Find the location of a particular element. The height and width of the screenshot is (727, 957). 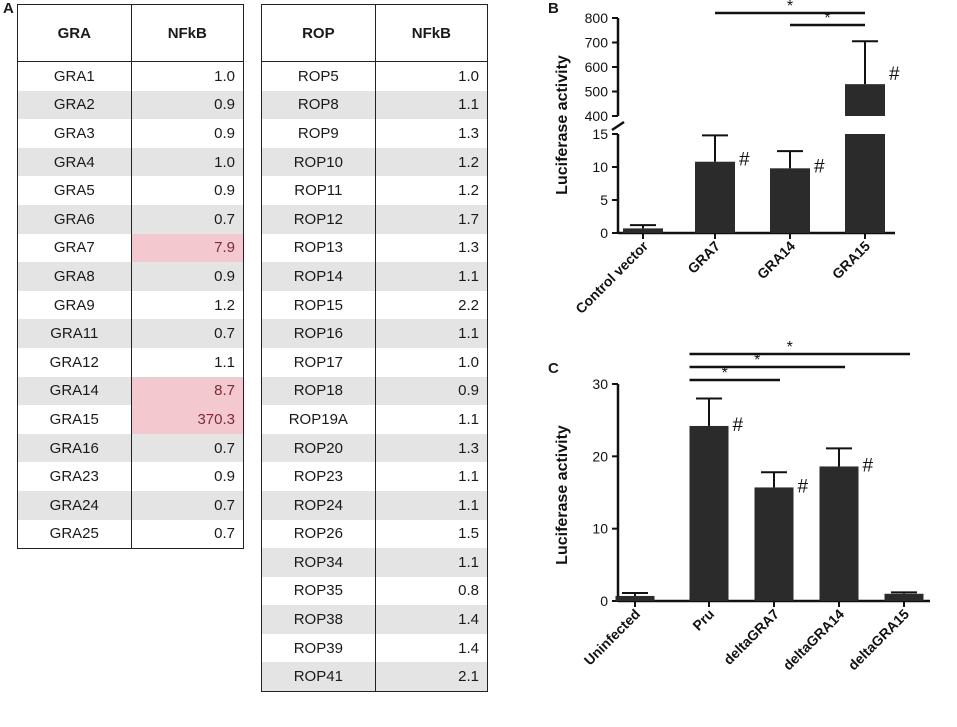

table-row: GRA11 0.7 is located at coordinates (131, 333).